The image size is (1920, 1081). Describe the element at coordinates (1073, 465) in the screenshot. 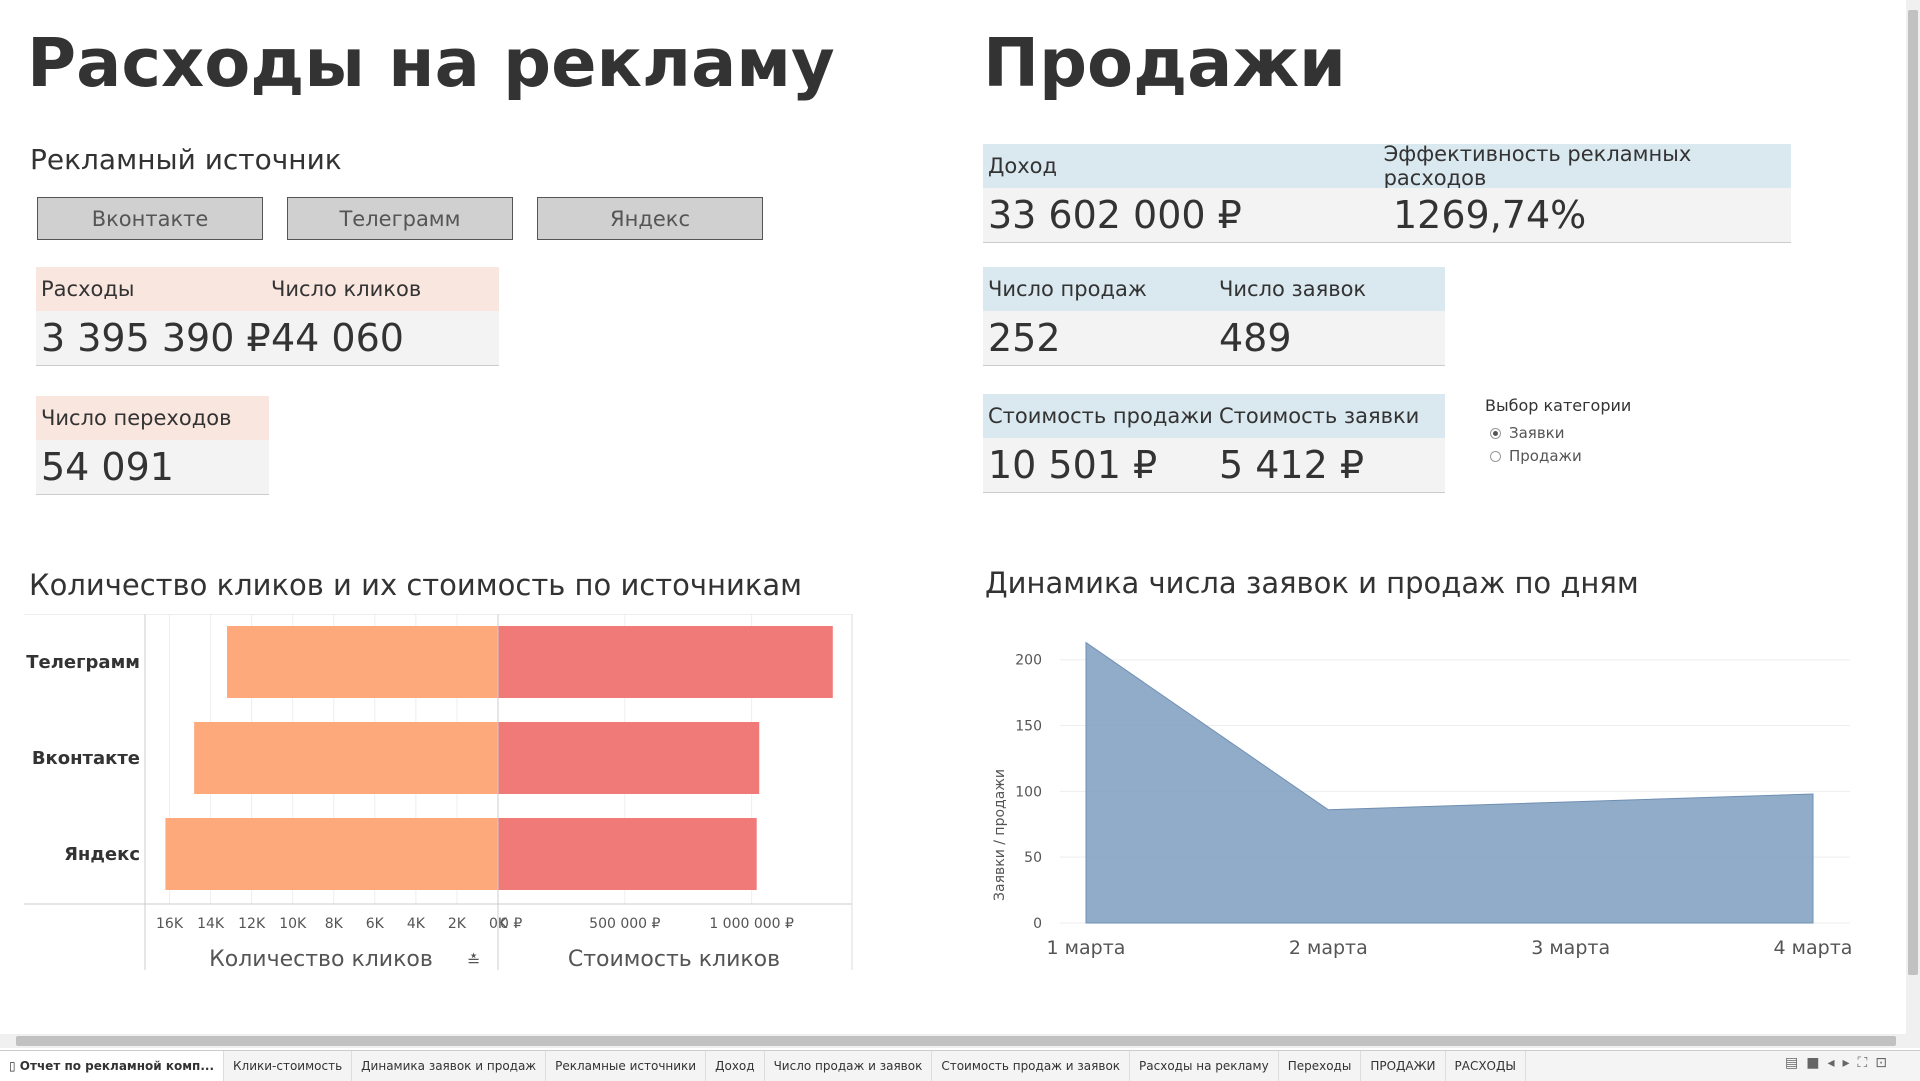

I see `sale-cost-value: 10 501 ₽` at that location.